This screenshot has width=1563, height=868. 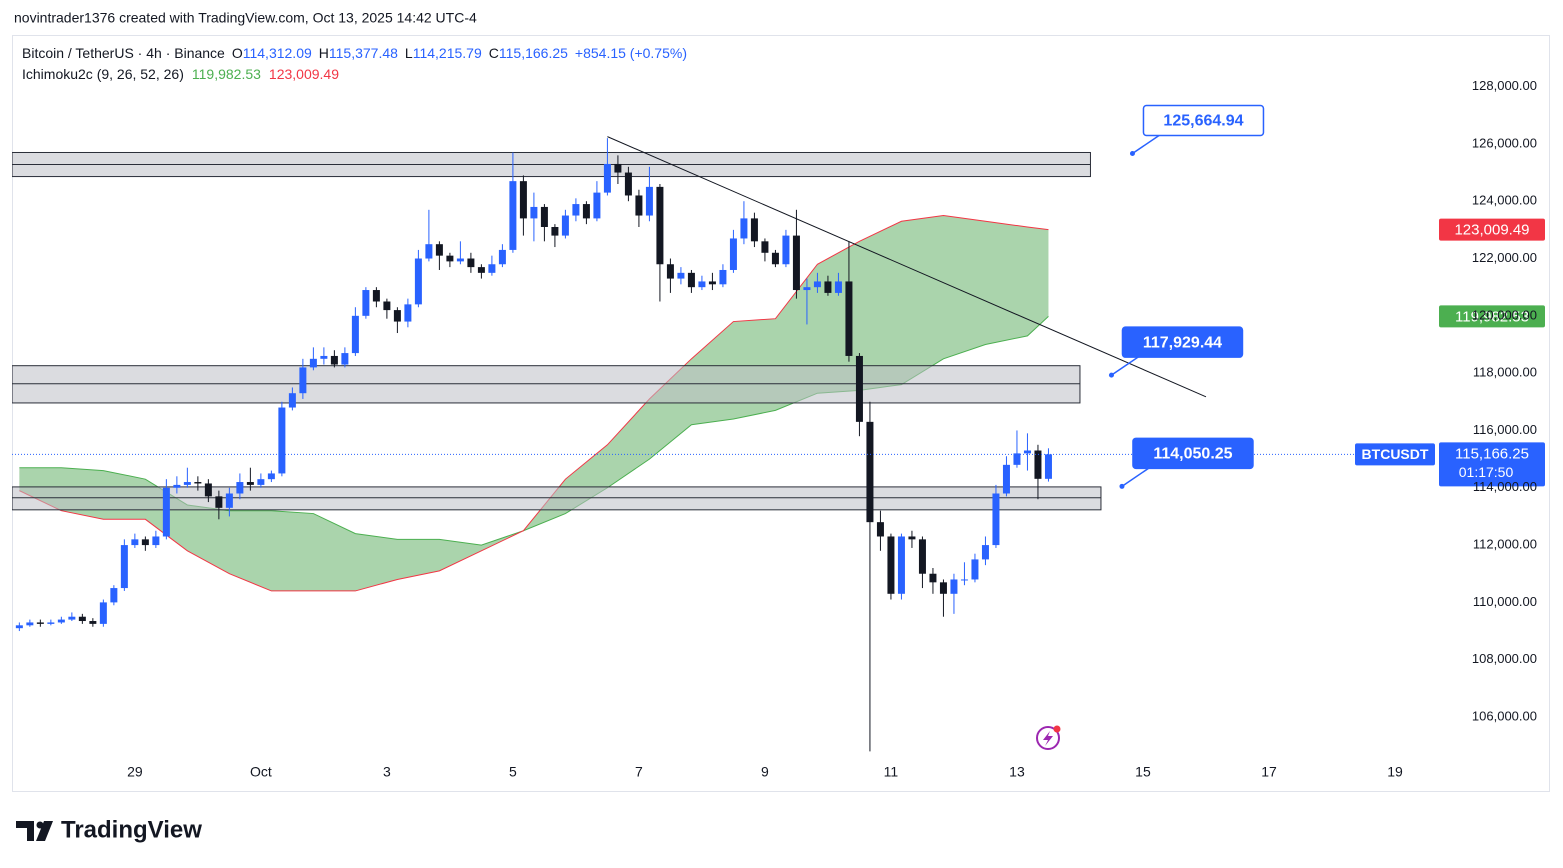 What do you see at coordinates (261, 772) in the screenshot?
I see `x-tick-label: Oct` at bounding box center [261, 772].